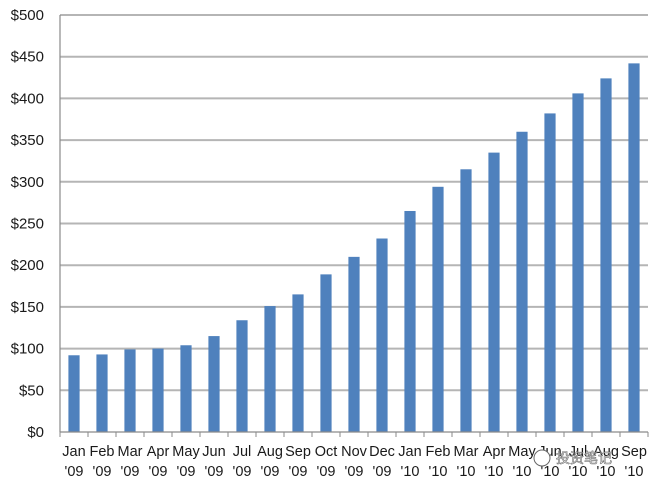 Image resolution: width=664 pixels, height=490 pixels. What do you see at coordinates (27, 15) in the screenshot?
I see `y-tick-label: $500` at bounding box center [27, 15].